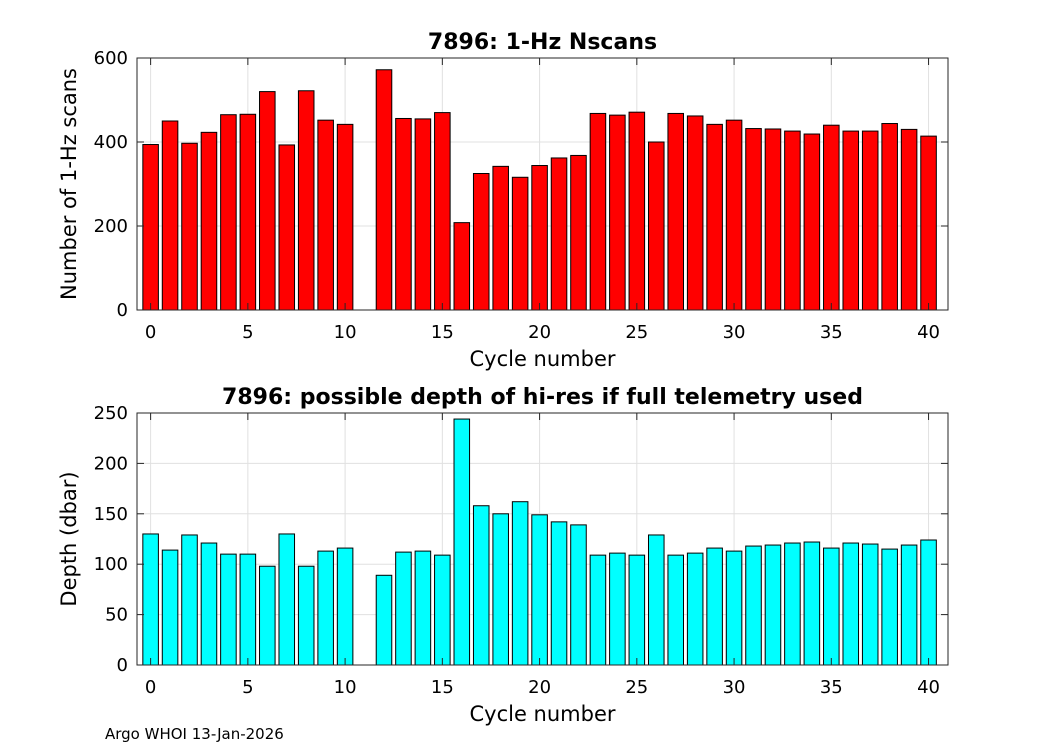 The width and height of the screenshot is (1050, 750). I want to click on x-tick-label: 20, so click(539, 332).